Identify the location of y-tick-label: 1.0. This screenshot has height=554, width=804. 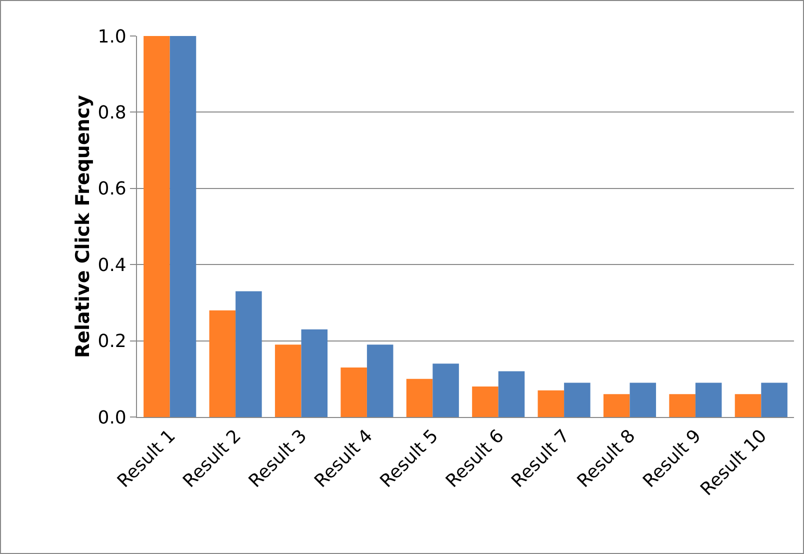
(112, 37).